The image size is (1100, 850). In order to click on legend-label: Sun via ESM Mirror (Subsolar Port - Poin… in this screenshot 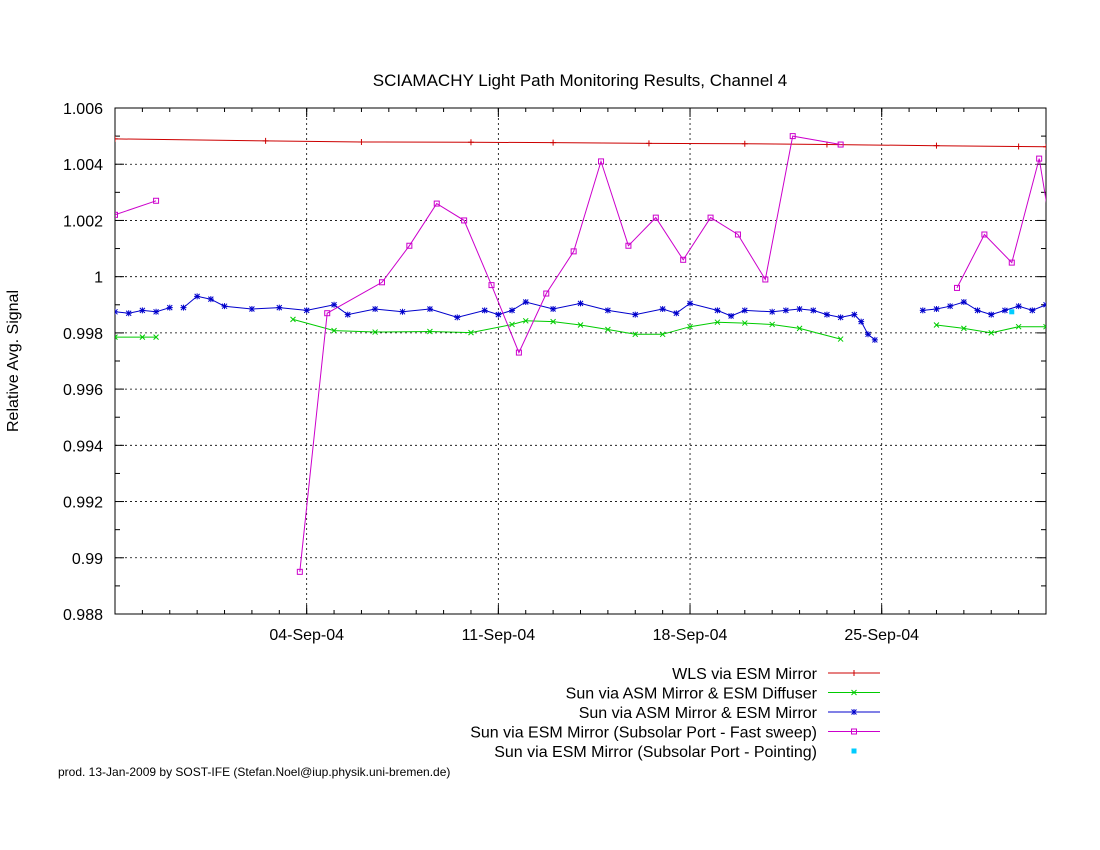, I will do `click(655, 752)`.